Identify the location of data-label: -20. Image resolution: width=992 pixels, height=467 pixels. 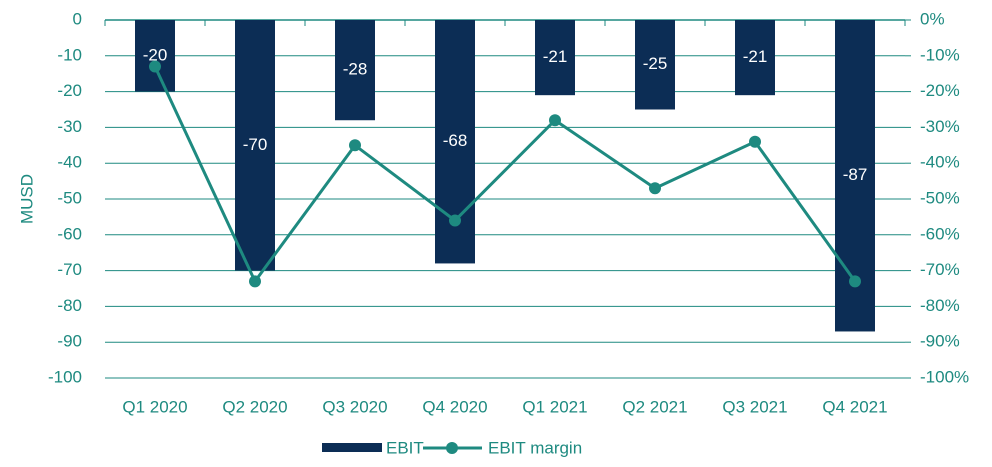
(155, 54).